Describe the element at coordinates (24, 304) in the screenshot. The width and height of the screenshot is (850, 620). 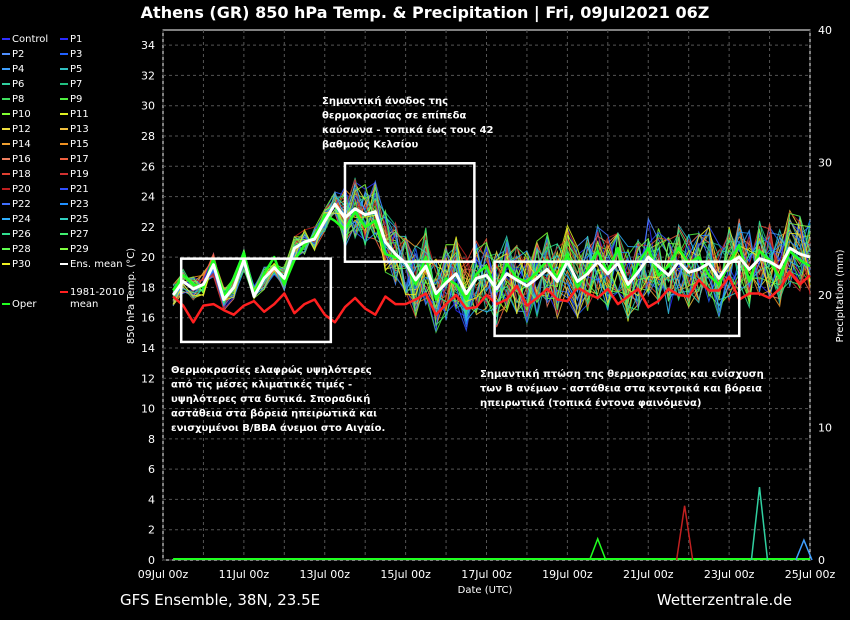
I see `legend-label: Oper` at that location.